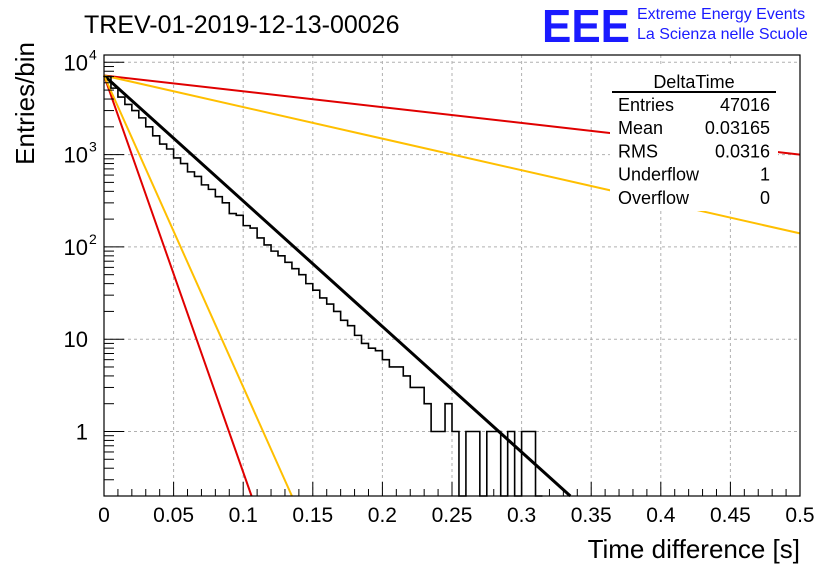 The height and width of the screenshot is (572, 836). Describe the element at coordinates (659, 175) in the screenshot. I see `stats-label: Underflow` at that location.